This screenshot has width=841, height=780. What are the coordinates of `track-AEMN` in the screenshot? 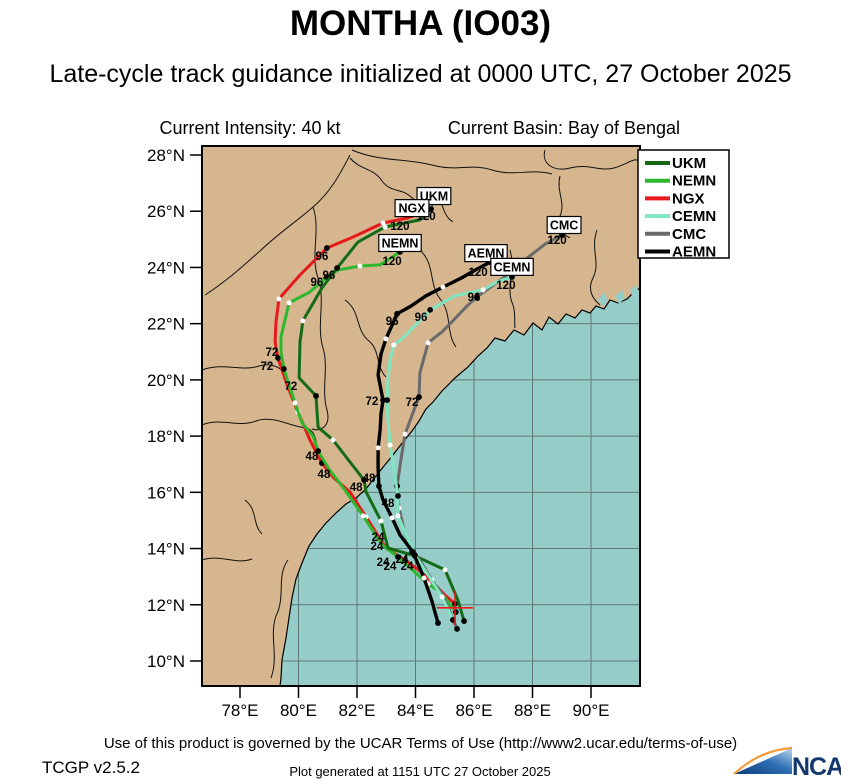 It's located at (434, 442).